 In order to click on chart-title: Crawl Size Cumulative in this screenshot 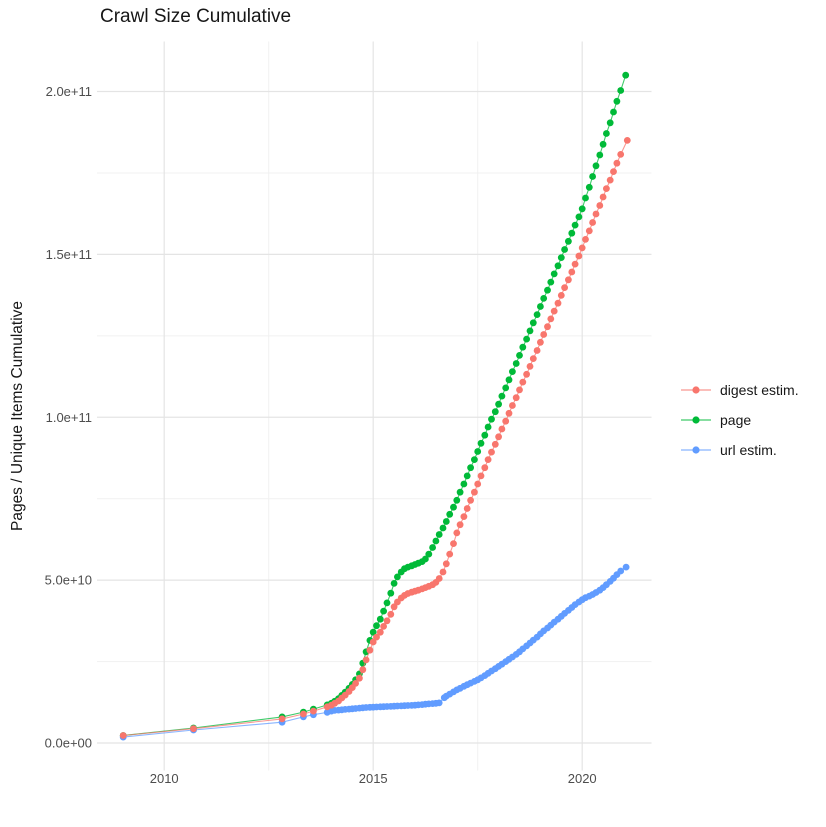, I will do `click(196, 16)`.